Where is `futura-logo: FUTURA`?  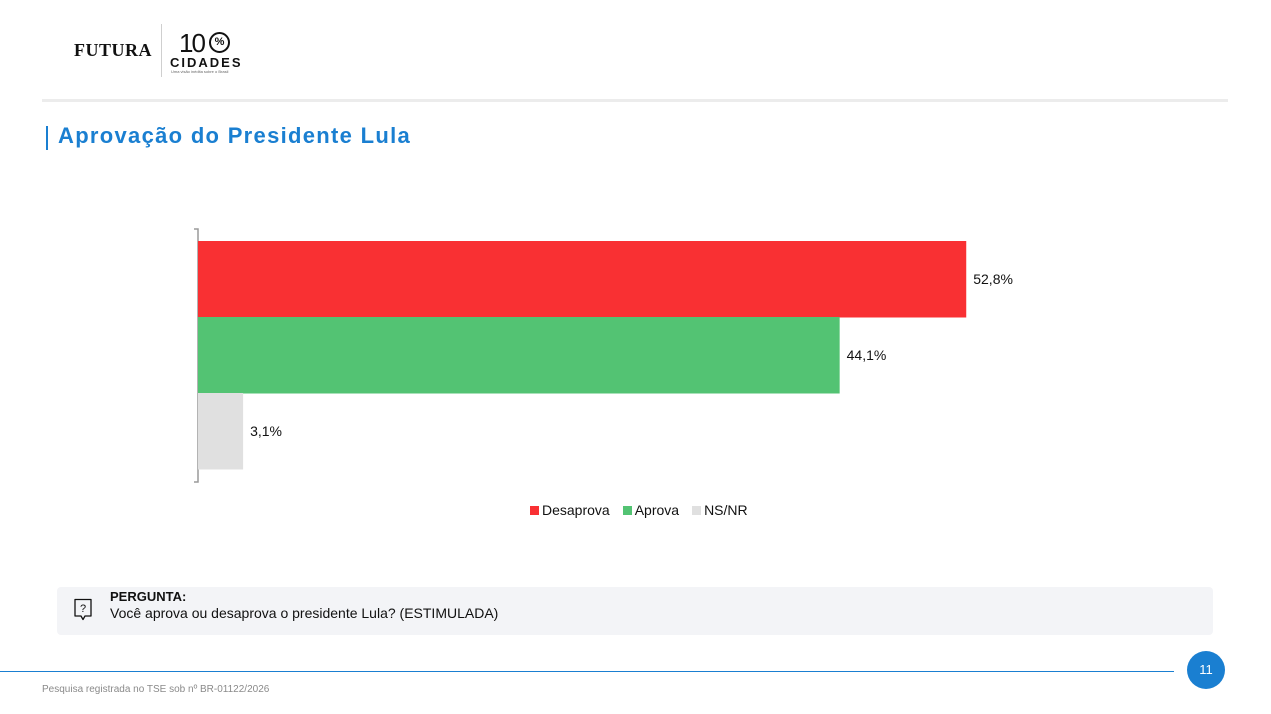
futura-logo: FUTURA is located at coordinates (113, 50).